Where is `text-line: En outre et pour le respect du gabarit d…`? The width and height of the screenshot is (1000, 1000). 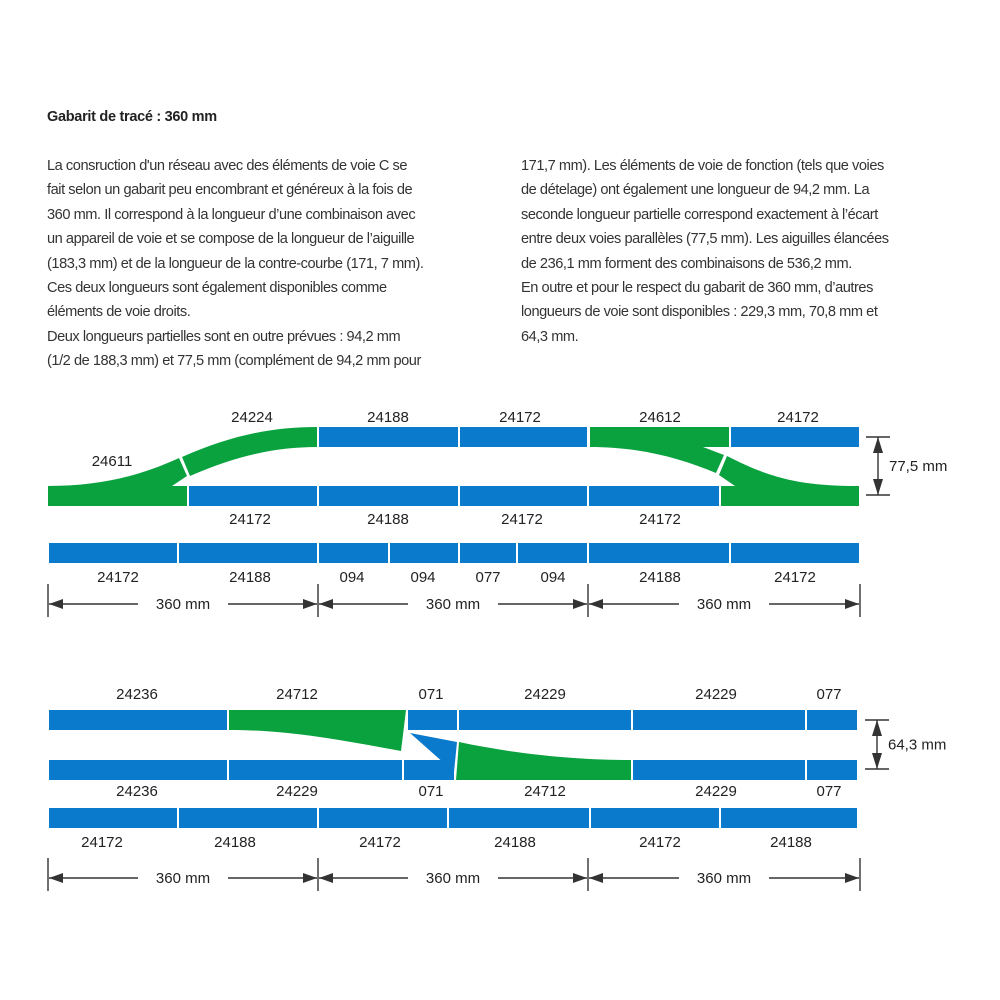 text-line: En outre et pour le respect du gabarit d… is located at coordinates (697, 287).